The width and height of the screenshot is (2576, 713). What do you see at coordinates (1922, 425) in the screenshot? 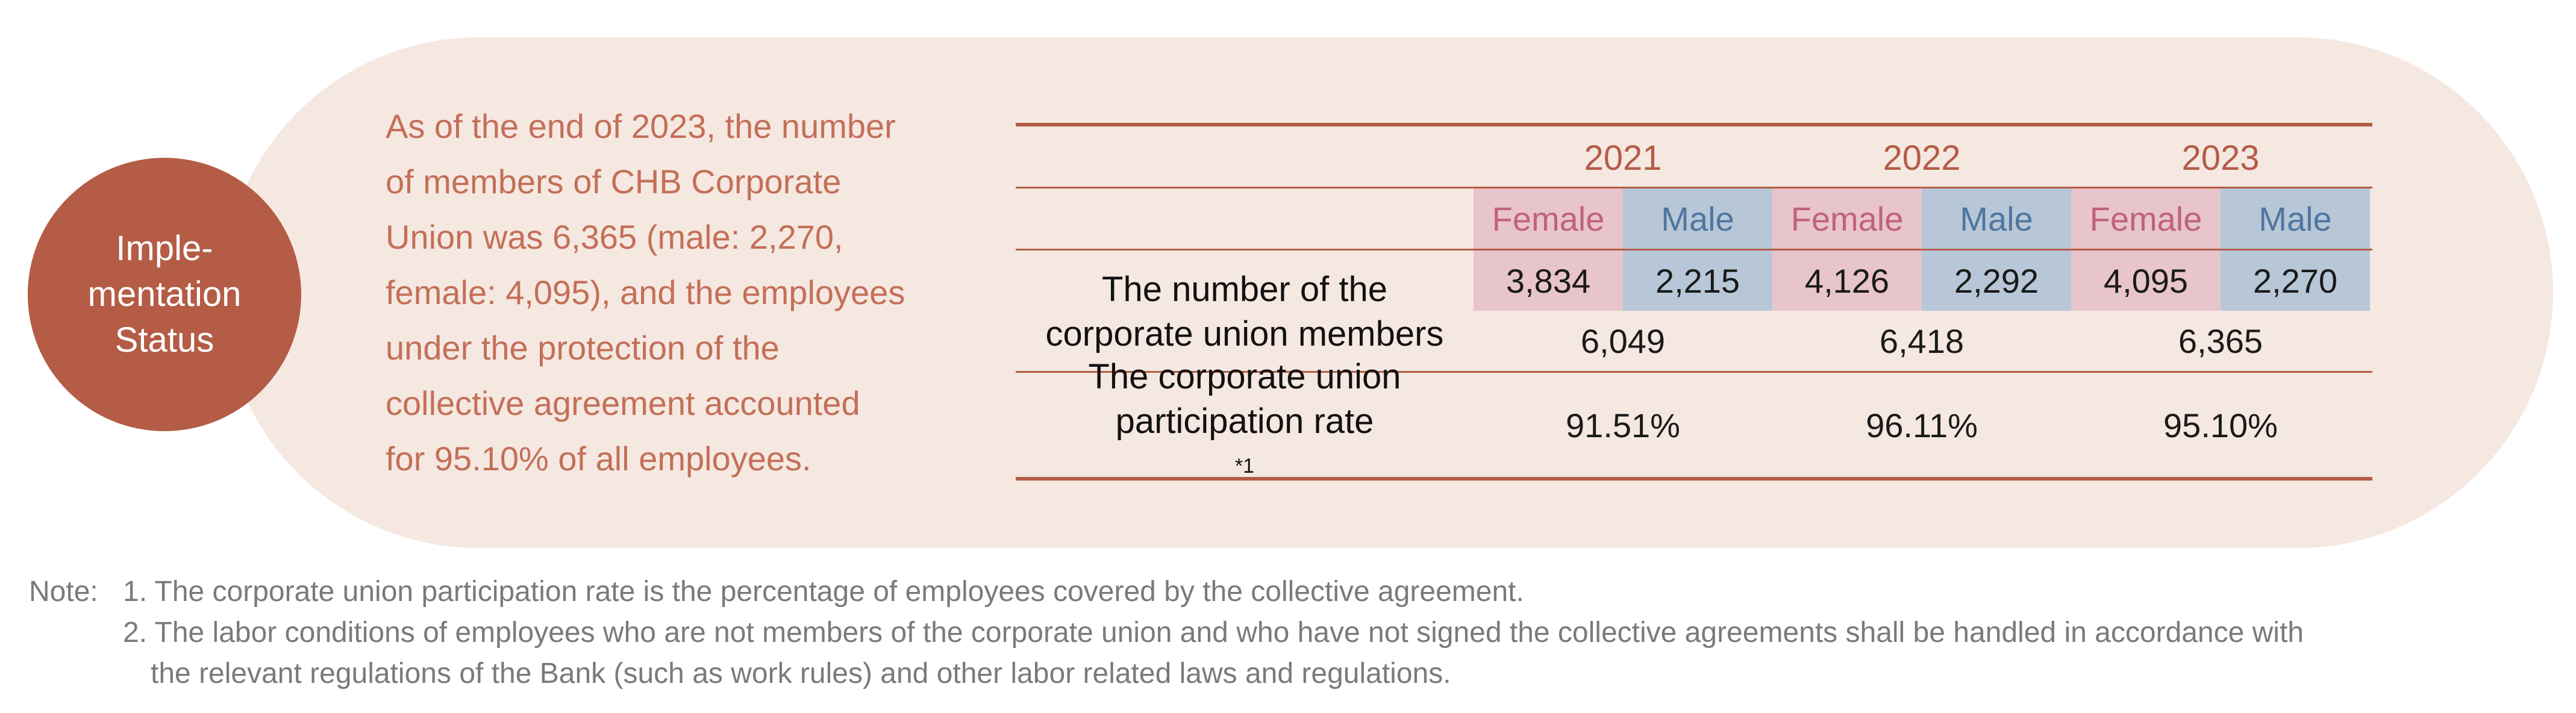
I see `rate-2022: 96.11%` at bounding box center [1922, 425].